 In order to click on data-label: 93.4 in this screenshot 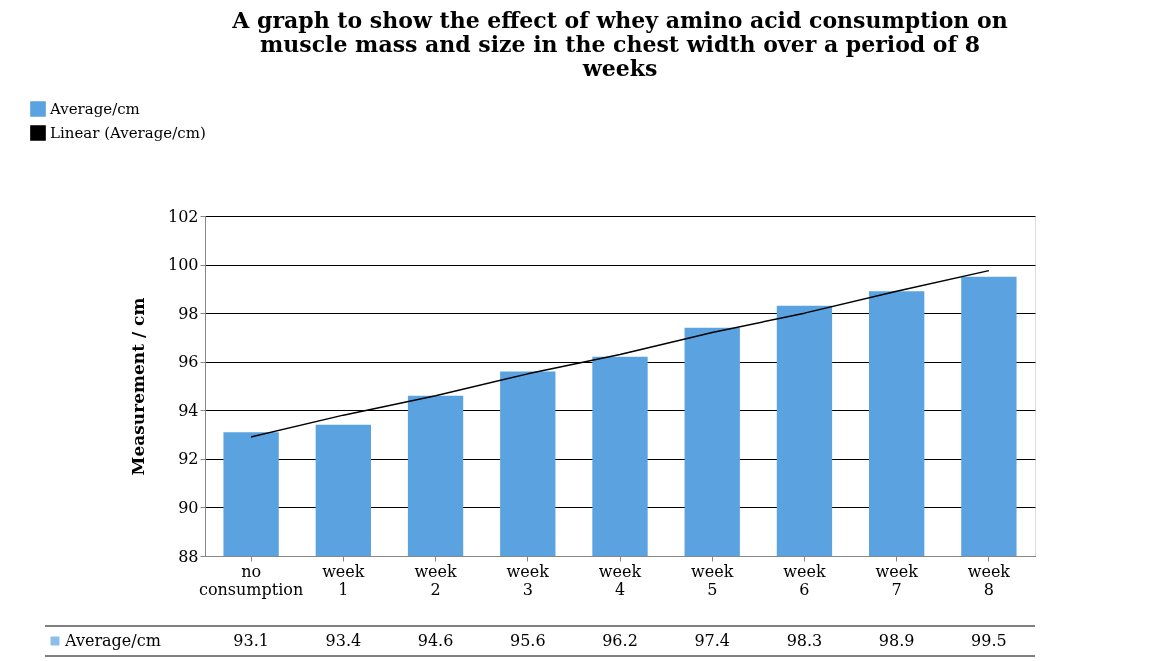, I will do `click(343, 640)`.